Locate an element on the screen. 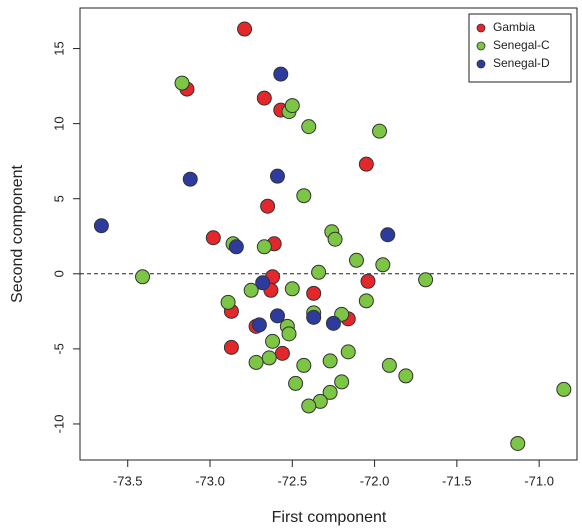 The image size is (582, 529). legend-label: Gambia is located at coordinates (514, 27).